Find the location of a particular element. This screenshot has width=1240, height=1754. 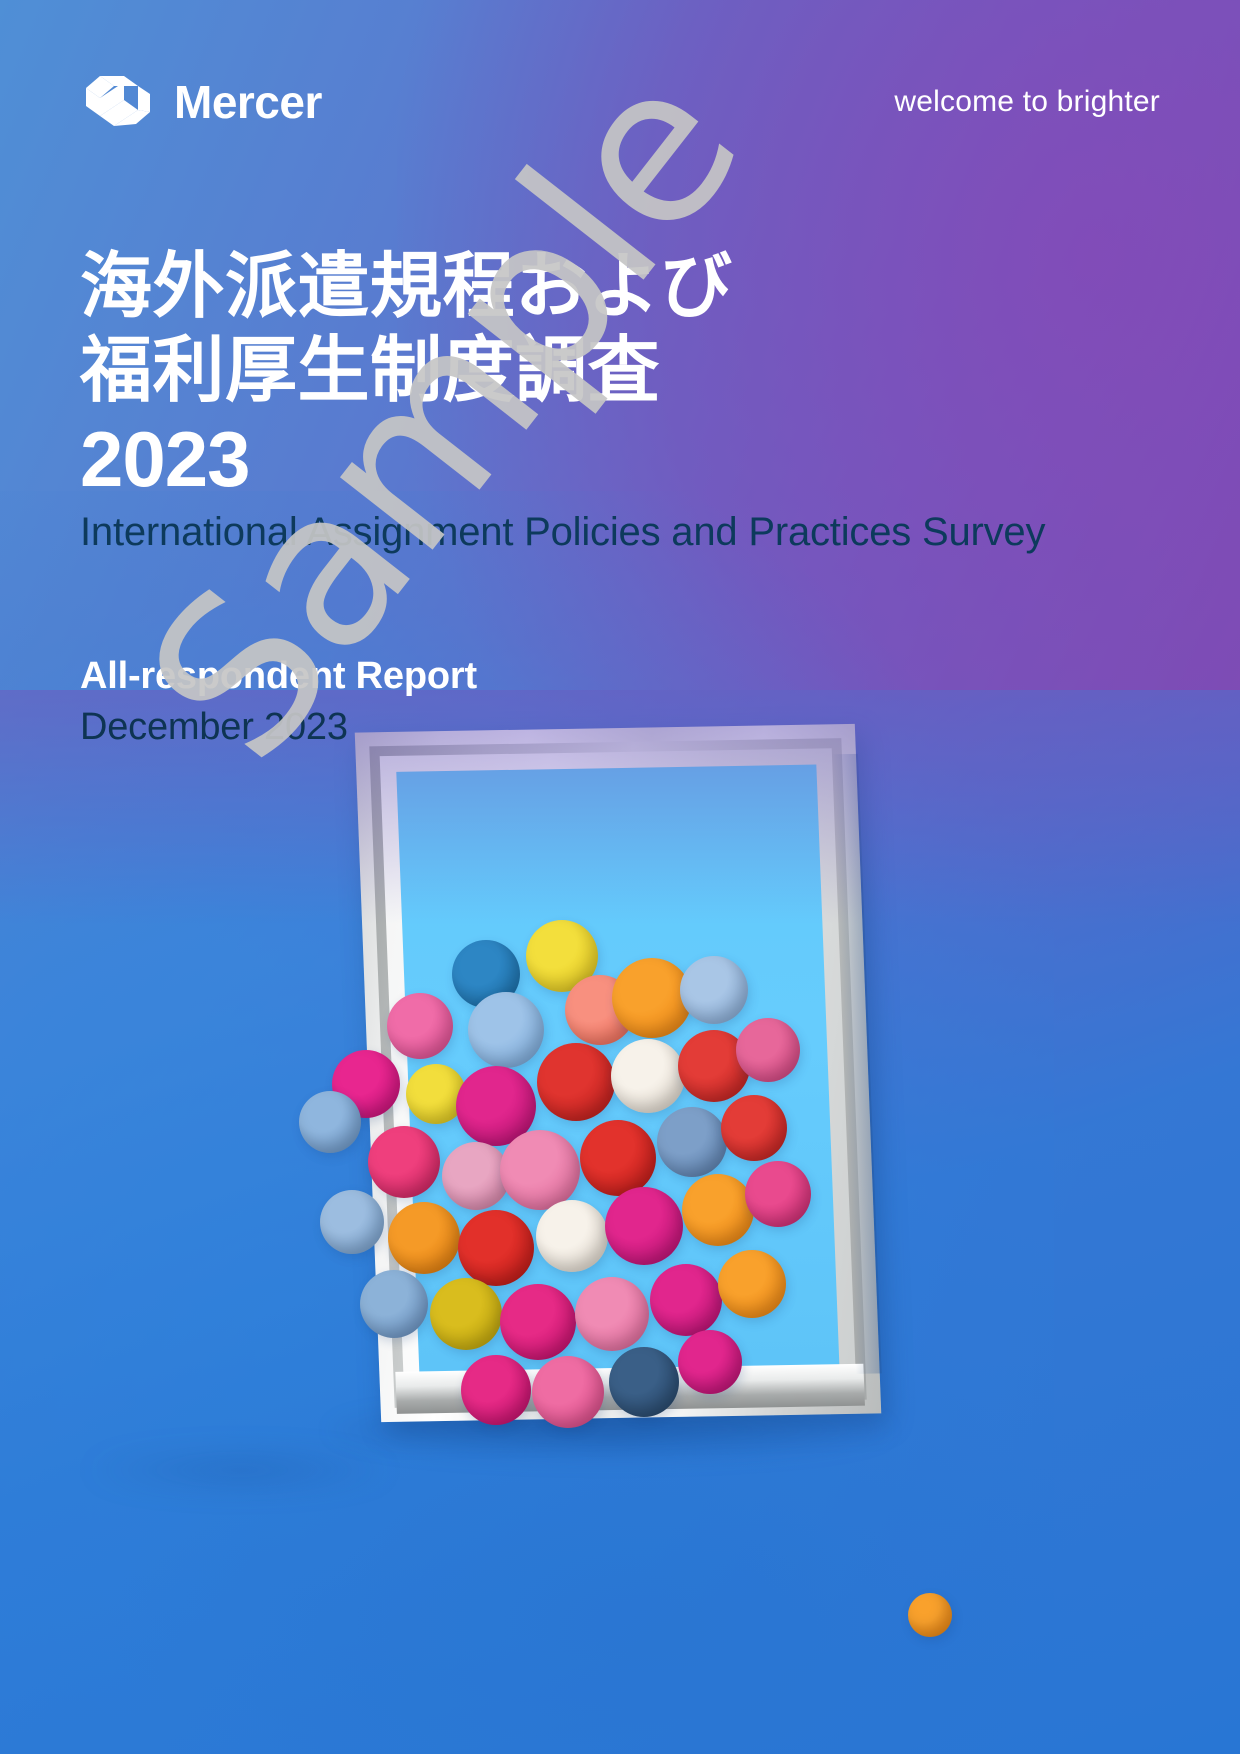

title-year: 2023 is located at coordinates (165, 459).